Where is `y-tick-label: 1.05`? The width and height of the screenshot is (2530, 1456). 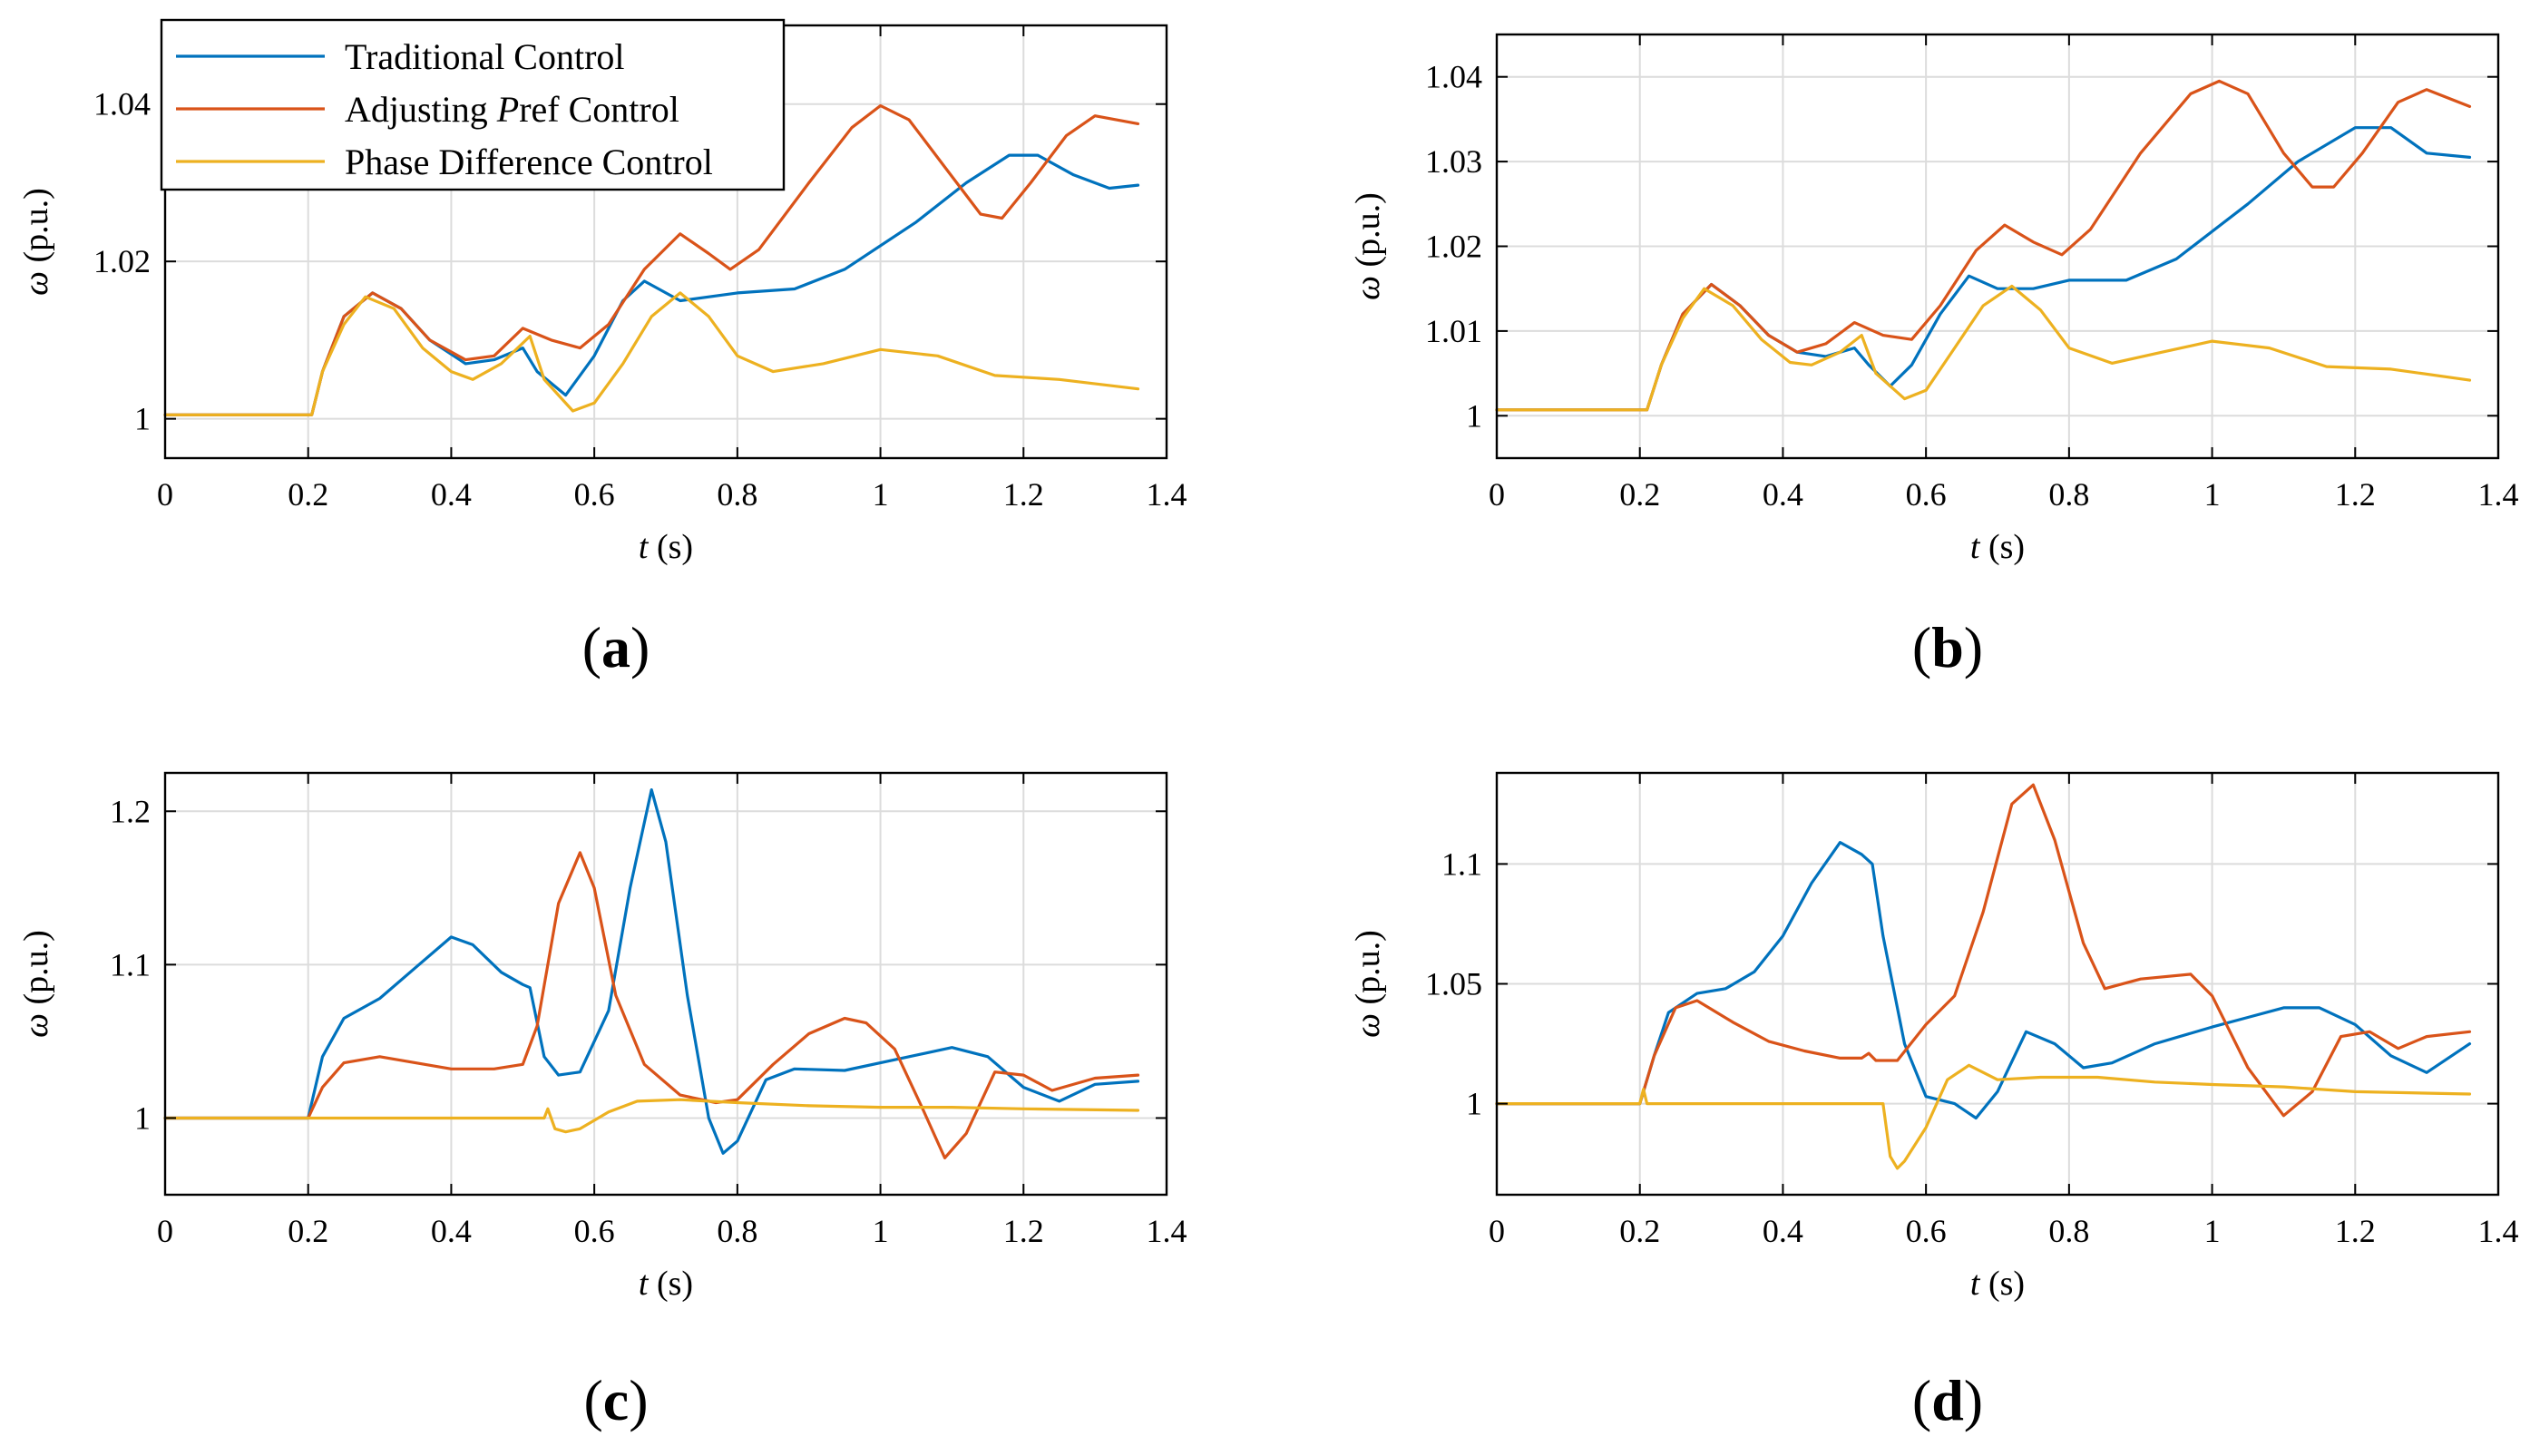 y-tick-label: 1.05 is located at coordinates (1453, 984).